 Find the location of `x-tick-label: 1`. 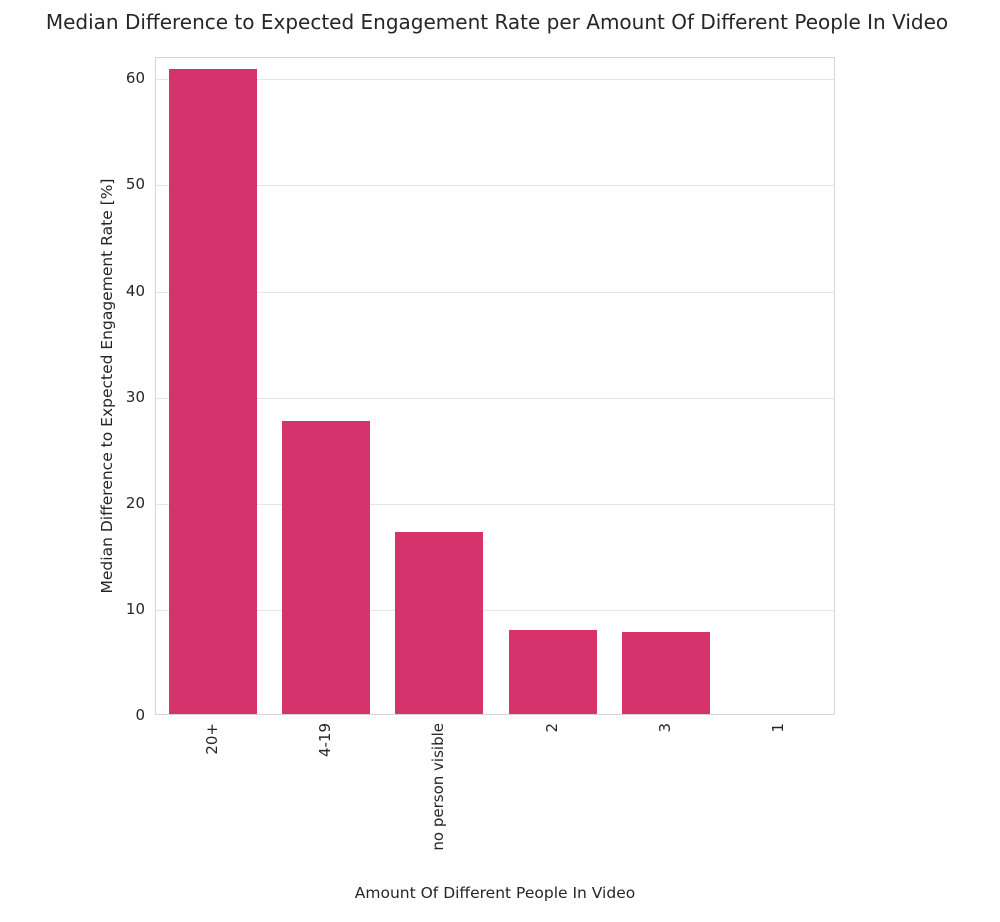

x-tick-label: 1 is located at coordinates (778, 728).